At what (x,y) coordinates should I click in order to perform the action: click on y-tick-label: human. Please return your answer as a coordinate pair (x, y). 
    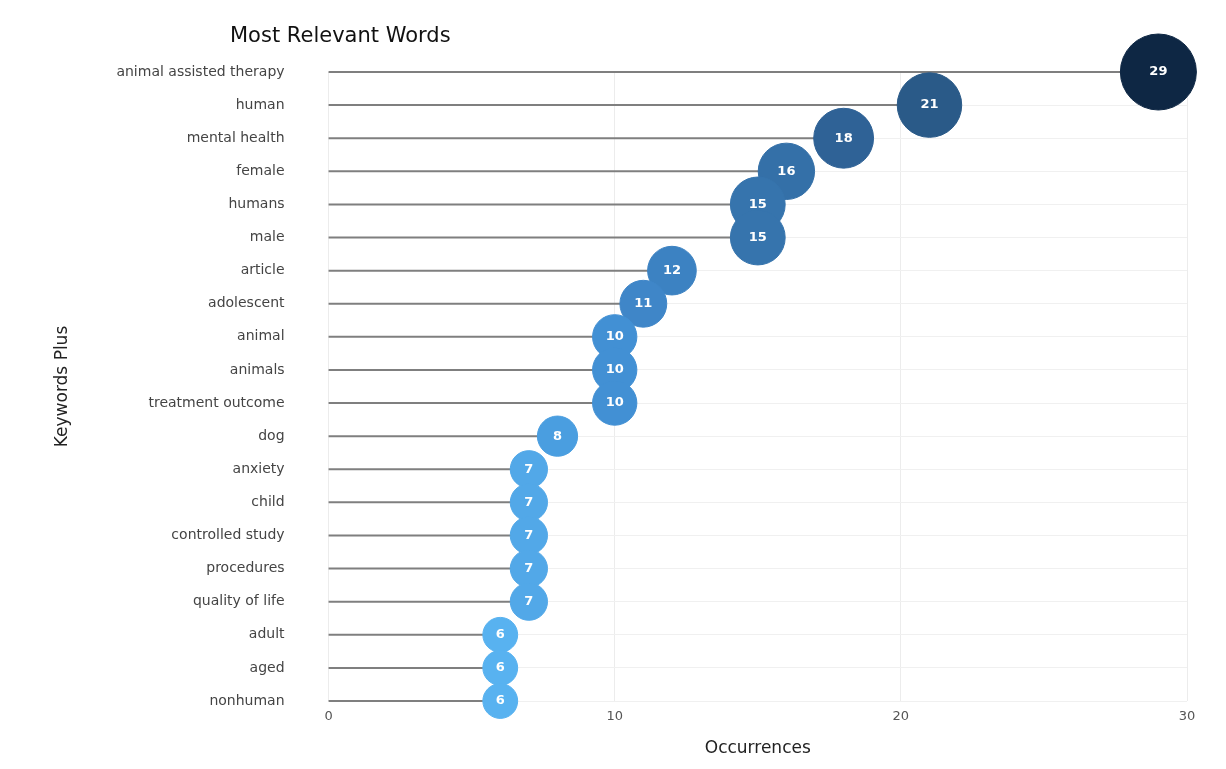
    Looking at the image, I should click on (260, 103).